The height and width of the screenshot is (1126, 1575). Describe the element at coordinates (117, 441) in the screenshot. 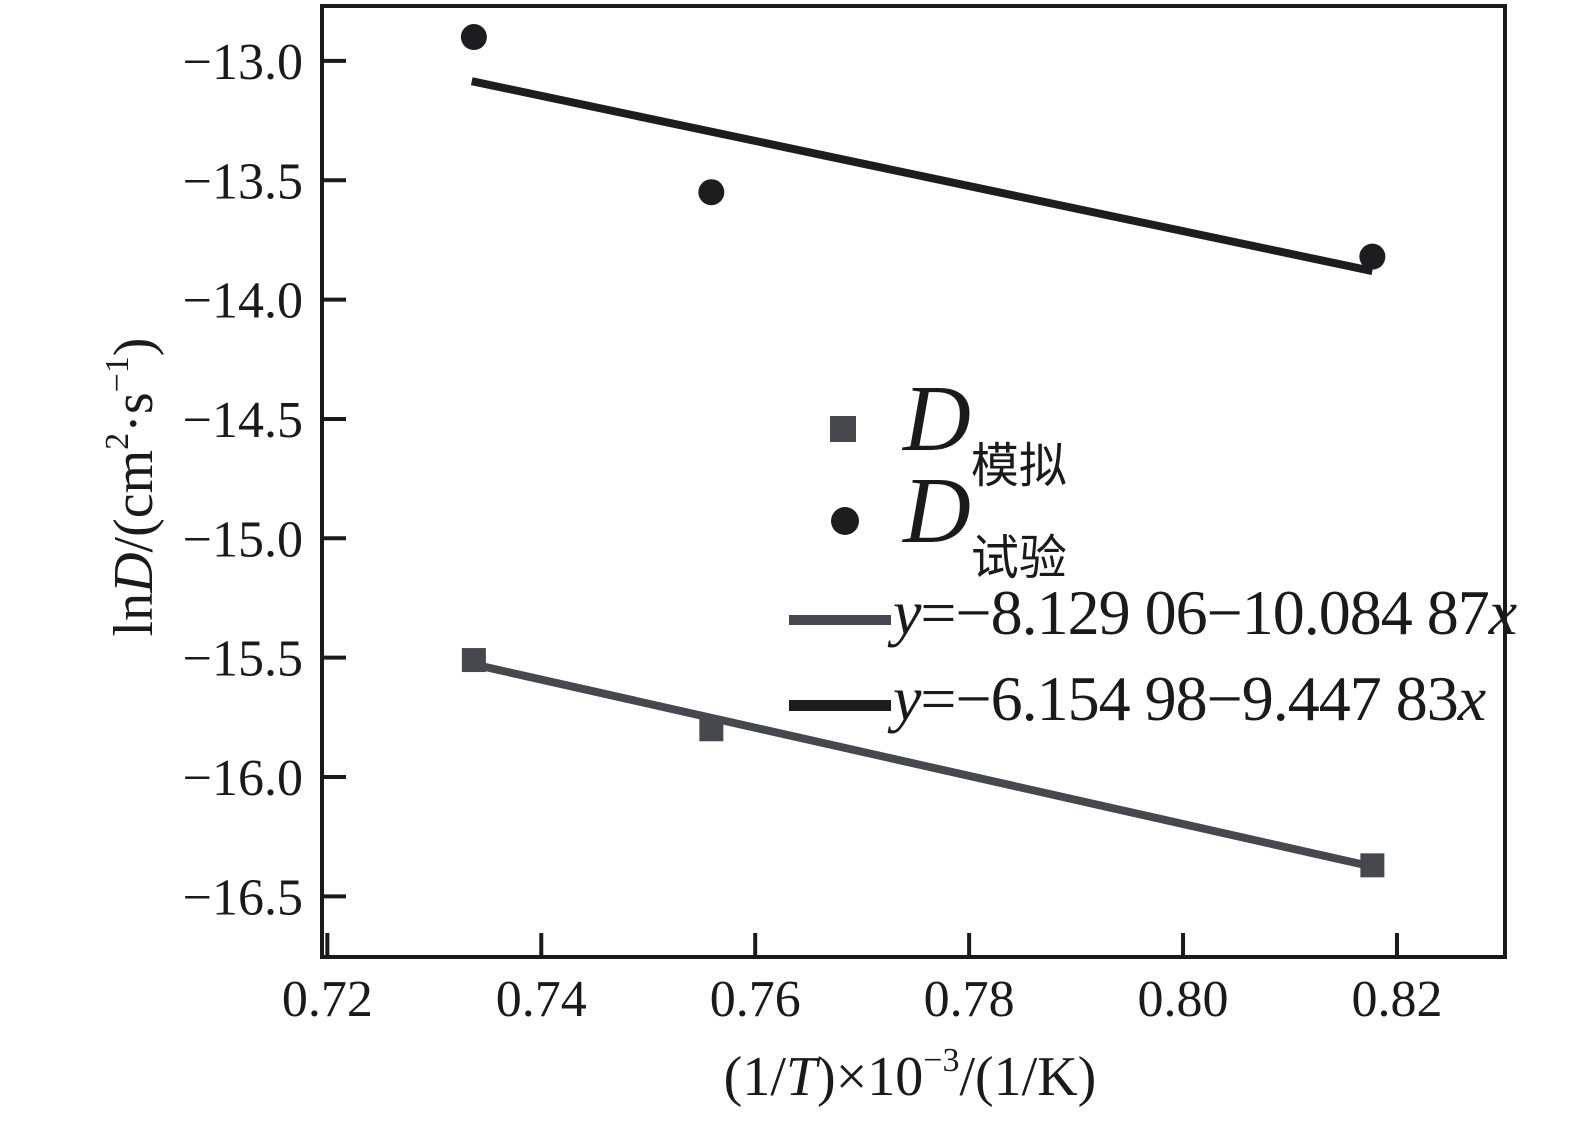

I see `y-title-superscript: 2` at that location.